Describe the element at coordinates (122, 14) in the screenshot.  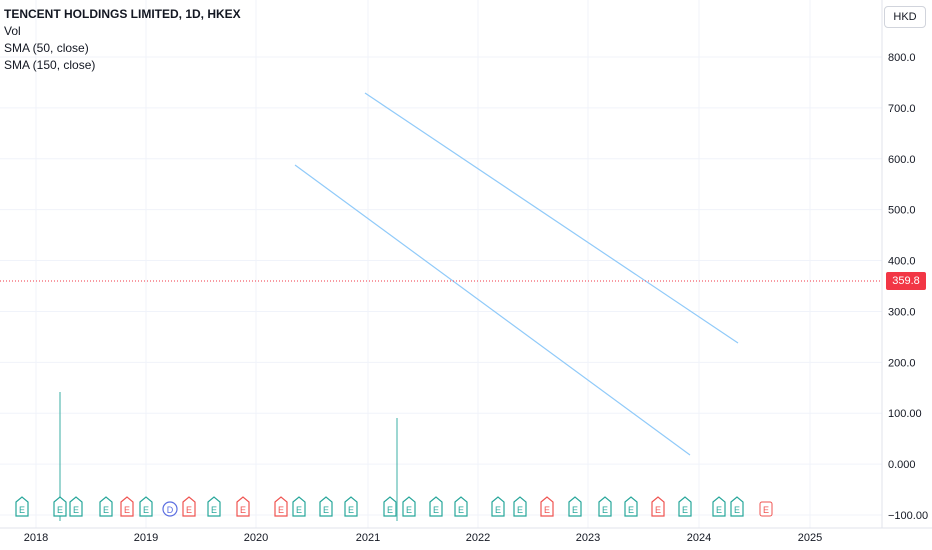
I see `symbol-title: TENCENT HOLDINGS LIMITED, 1D, HKEX` at that location.